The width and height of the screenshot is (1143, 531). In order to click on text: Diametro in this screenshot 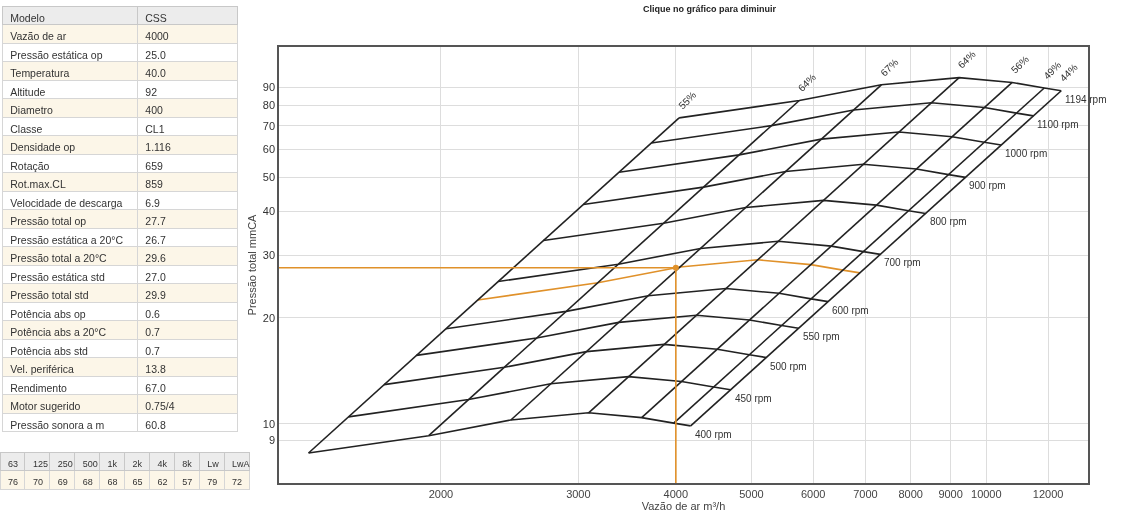, I will do `click(31, 110)`.